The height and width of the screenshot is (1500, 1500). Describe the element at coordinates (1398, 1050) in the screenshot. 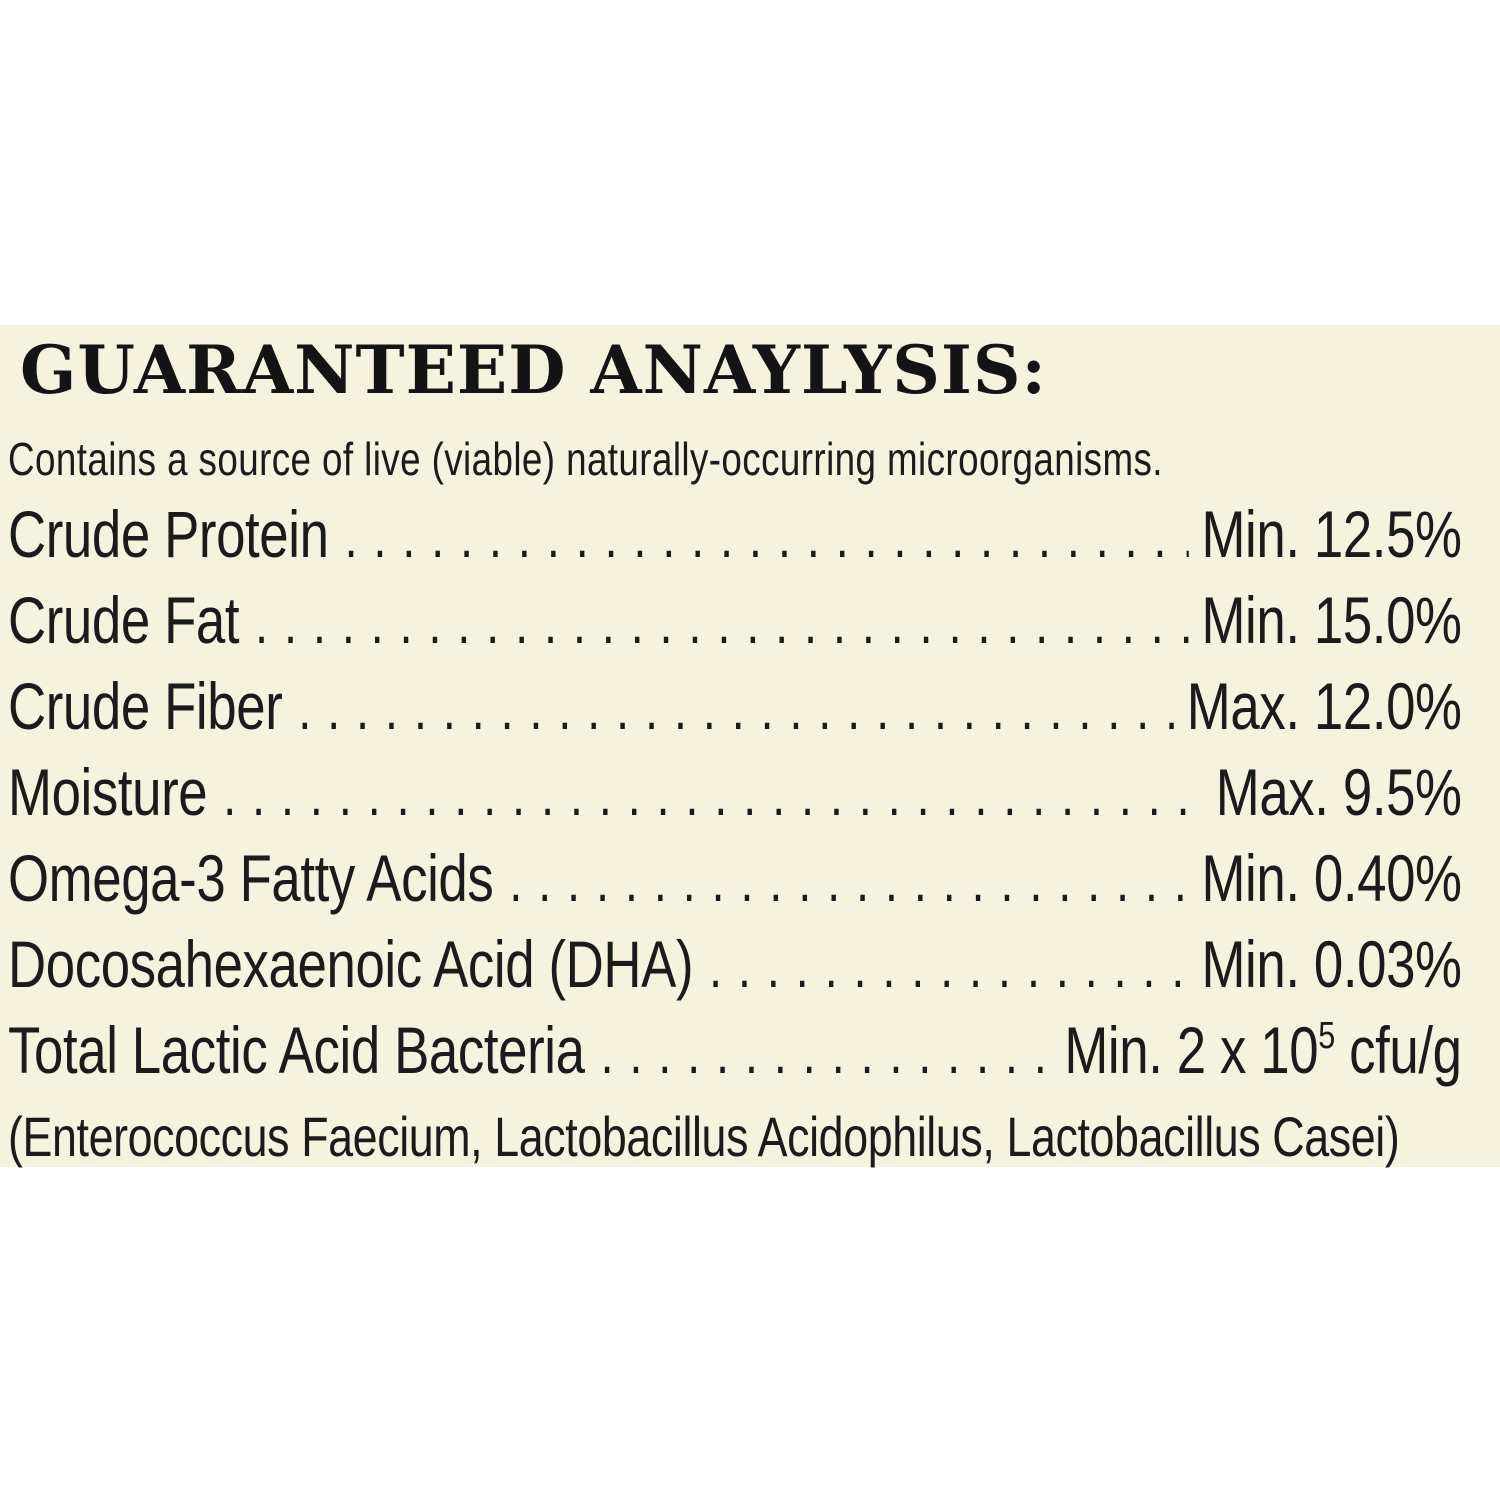

I see `value-suffix: cfu/g` at that location.